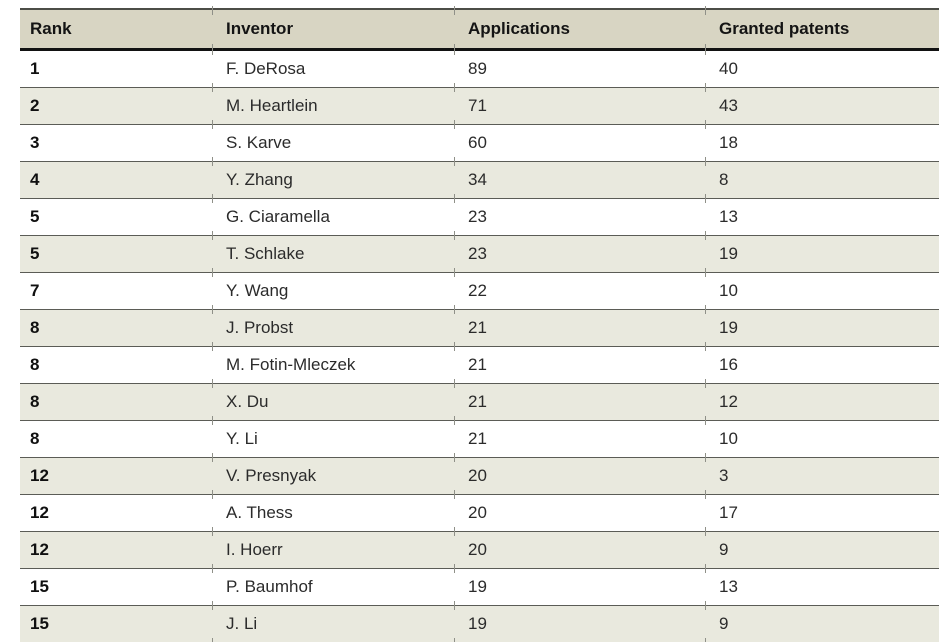  What do you see at coordinates (333, 400) in the screenshot?
I see `cell-name: X. Du` at bounding box center [333, 400].